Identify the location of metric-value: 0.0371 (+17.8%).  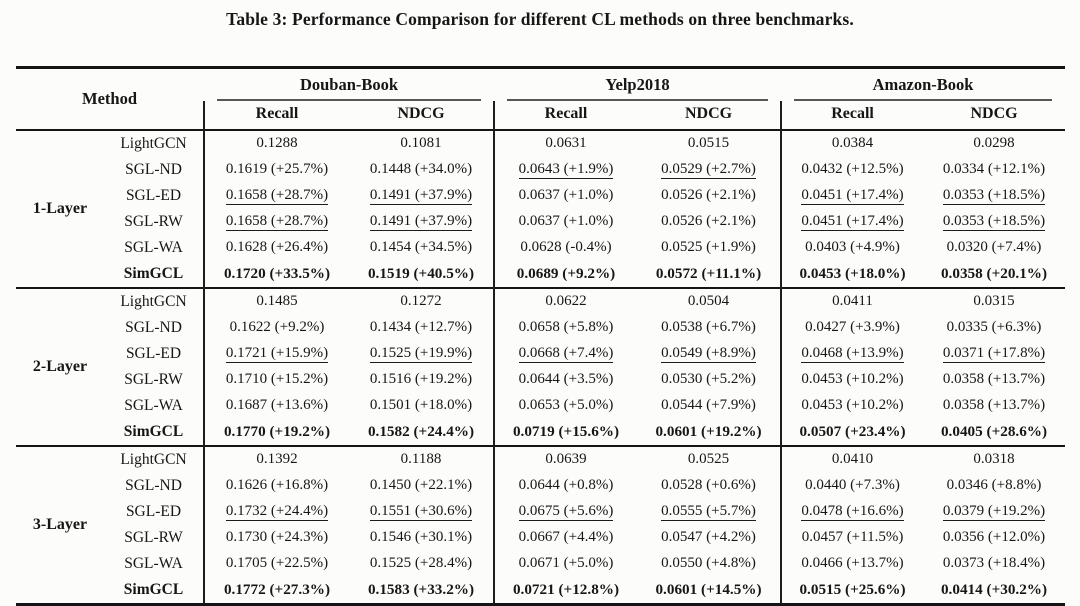
(994, 354).